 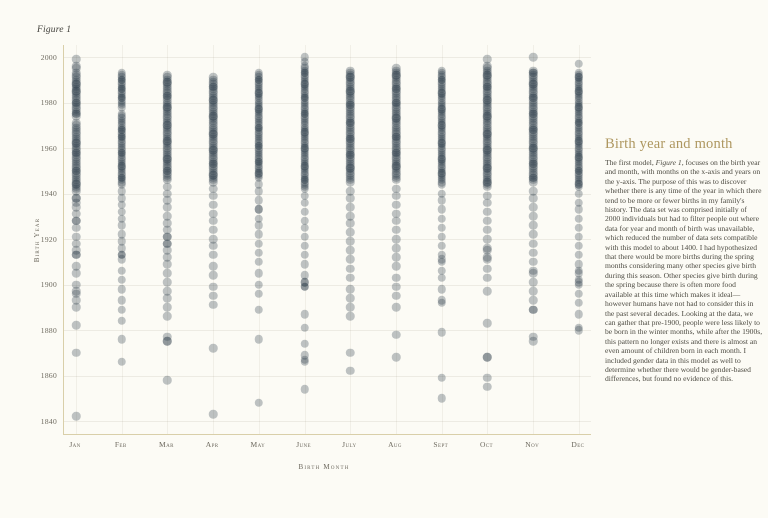 I want to click on x-tick-label: Jan, so click(x=75, y=444).